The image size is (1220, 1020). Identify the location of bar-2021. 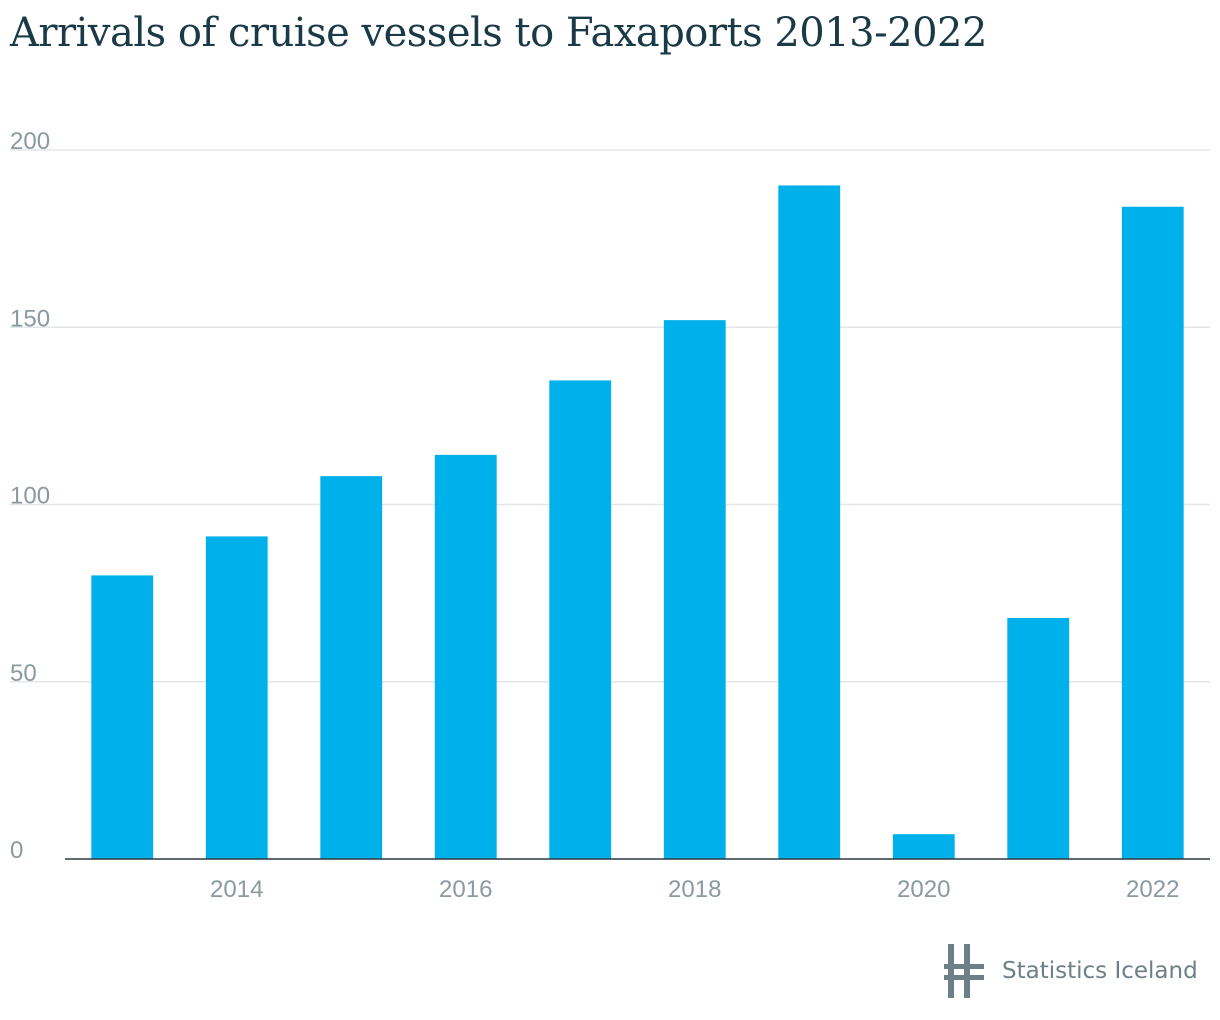
(1038, 738).